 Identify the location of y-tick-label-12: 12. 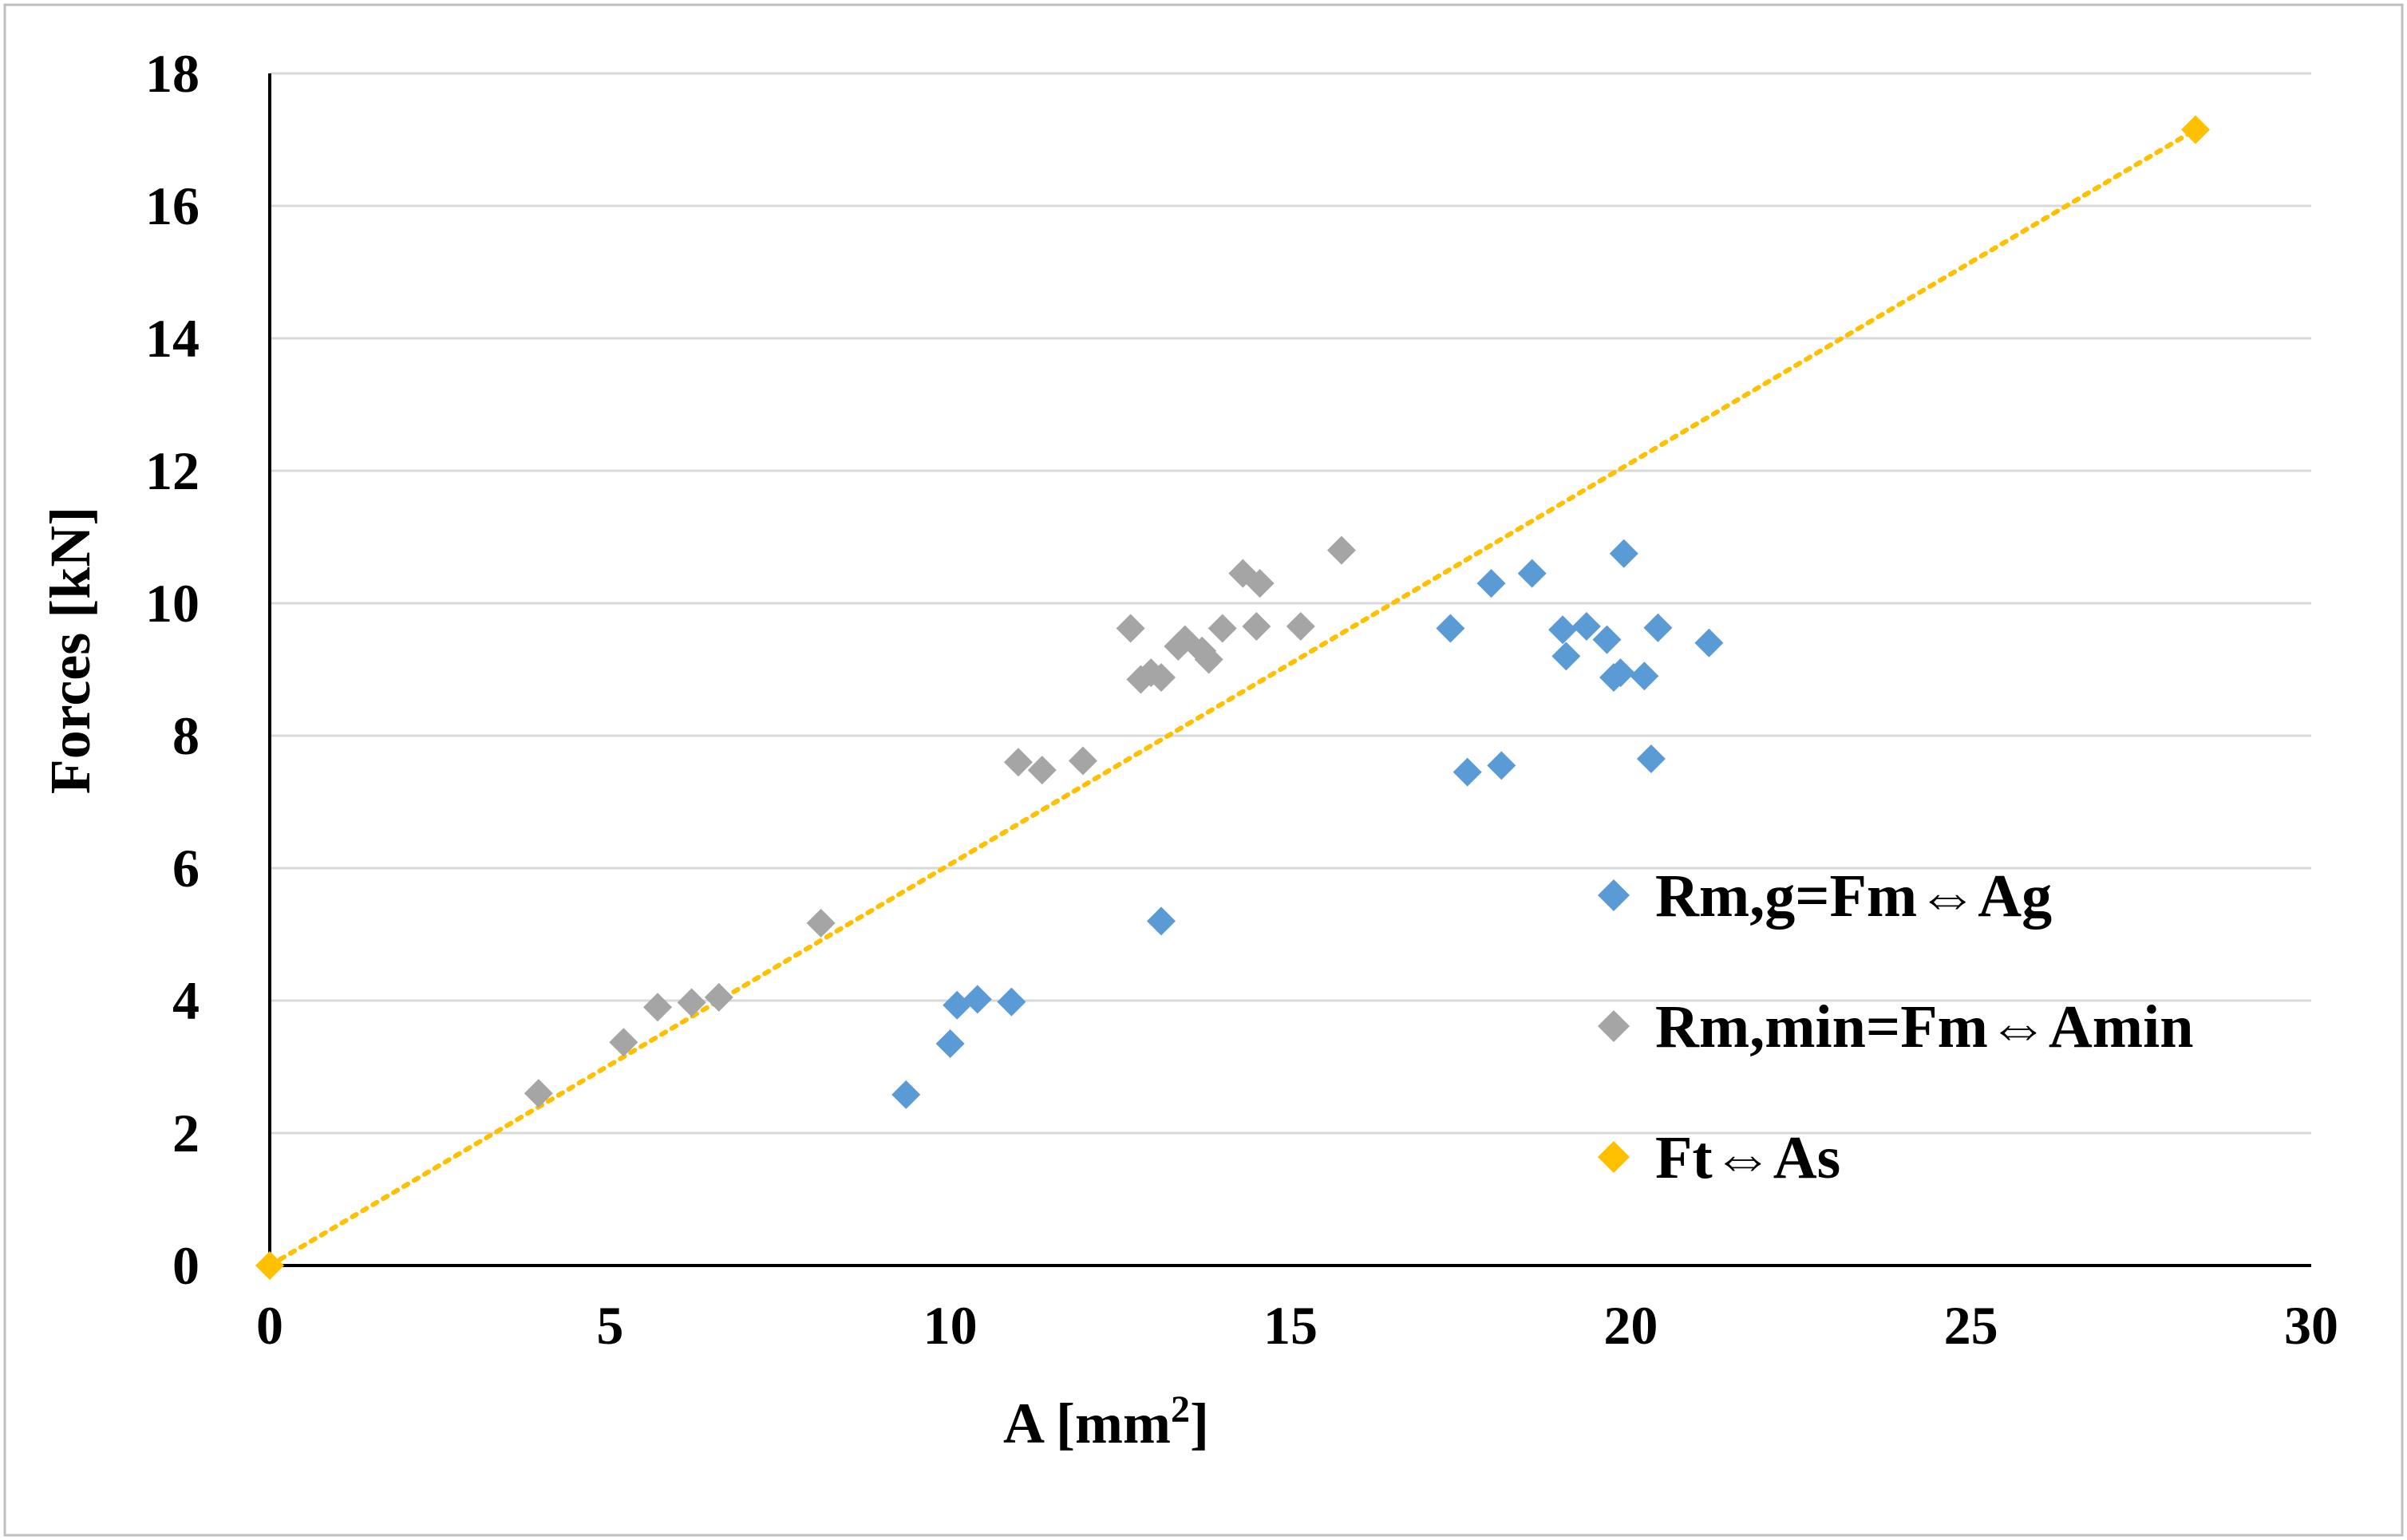
(173, 470).